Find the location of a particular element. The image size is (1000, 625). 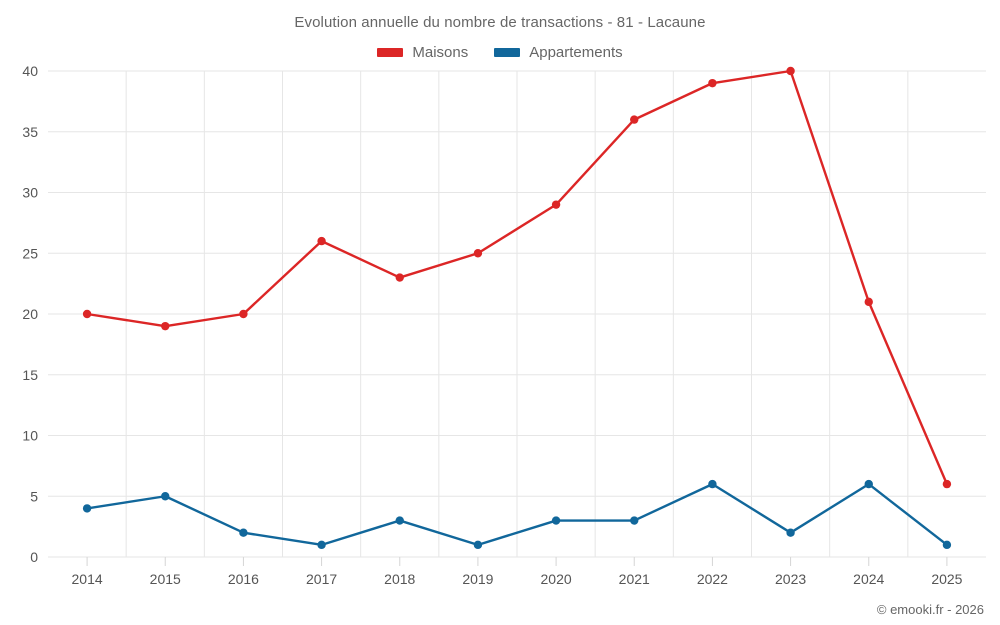

data-point-maisons-2024 is located at coordinates (868, 302).